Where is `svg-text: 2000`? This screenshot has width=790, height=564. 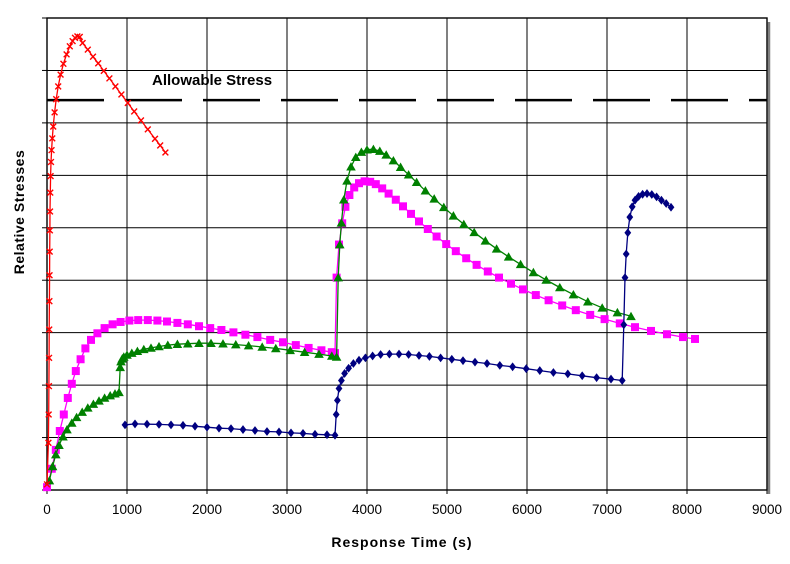 svg-text: 2000 is located at coordinates (207, 509).